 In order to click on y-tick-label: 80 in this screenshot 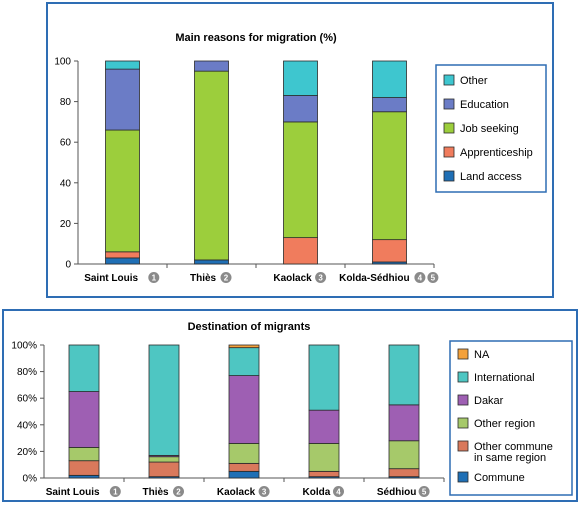, I will do `click(66, 102)`.